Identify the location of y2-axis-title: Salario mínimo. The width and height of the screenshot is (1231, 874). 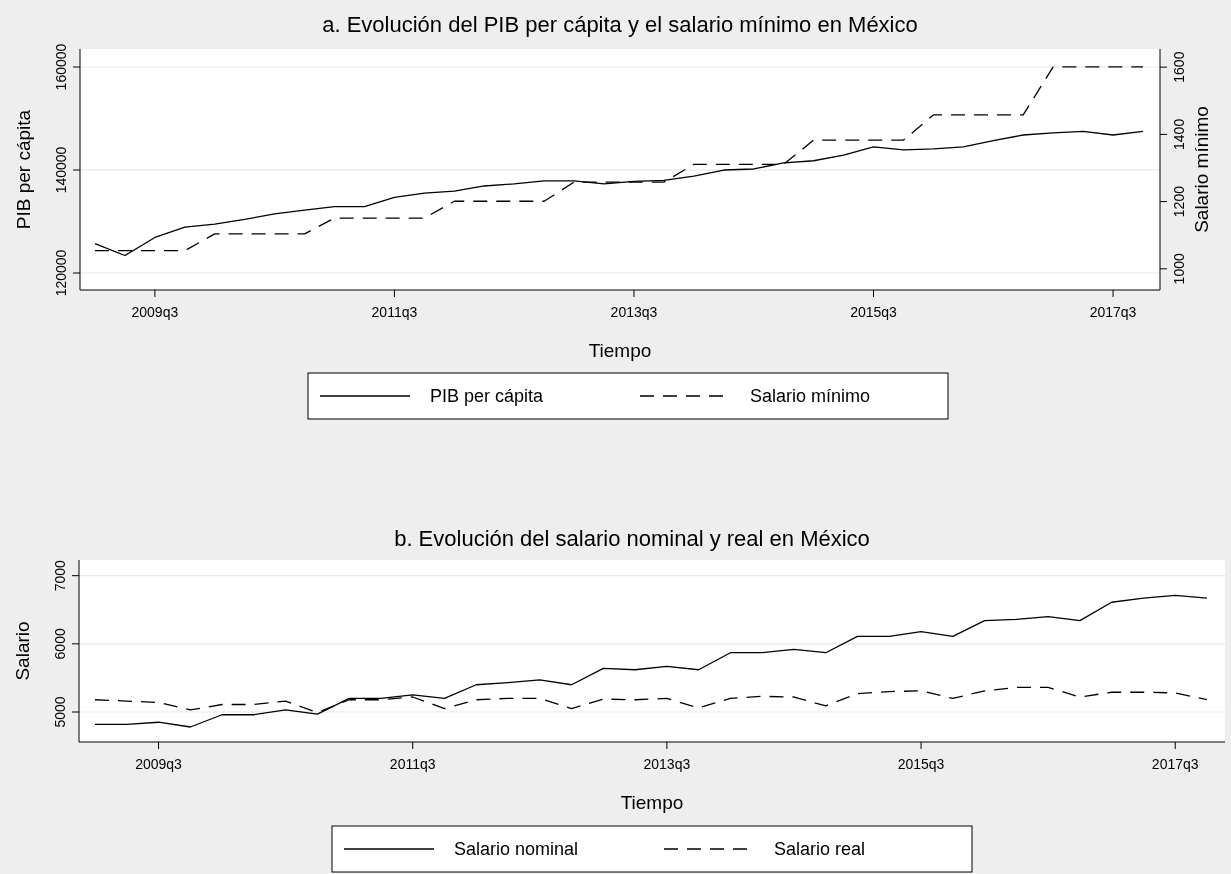
(1201, 169).